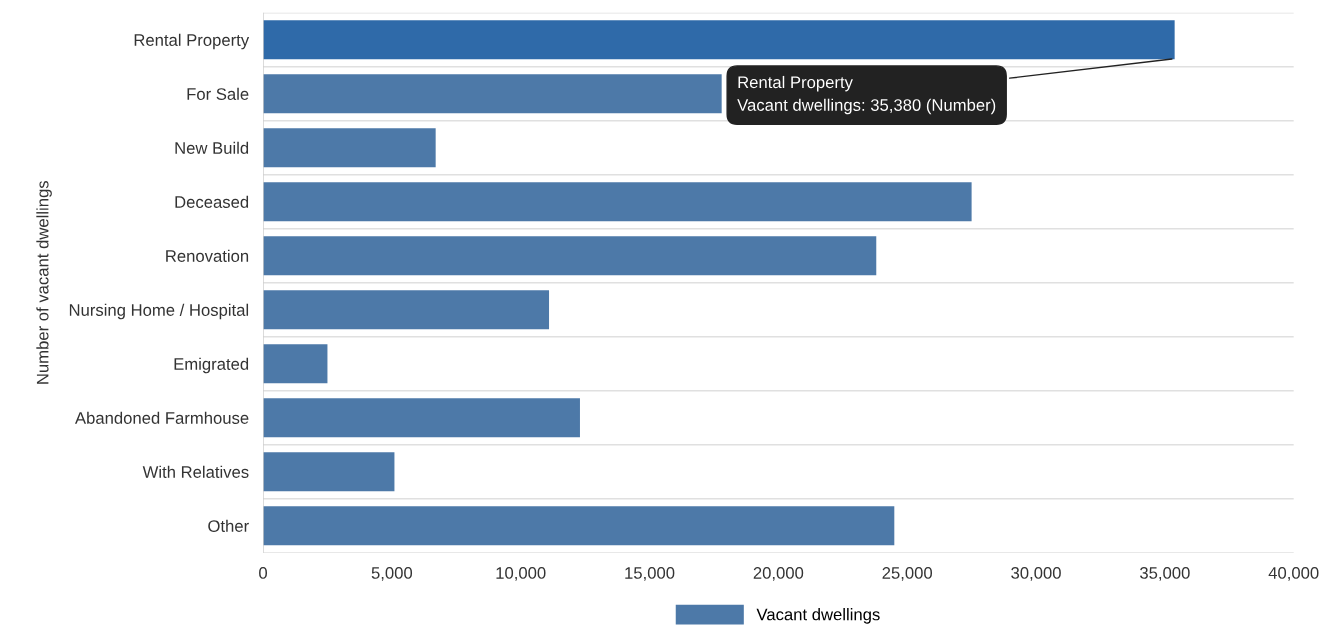 The height and width of the screenshot is (639, 1342). I want to click on x-tick-label: 35,000, so click(1165, 574).